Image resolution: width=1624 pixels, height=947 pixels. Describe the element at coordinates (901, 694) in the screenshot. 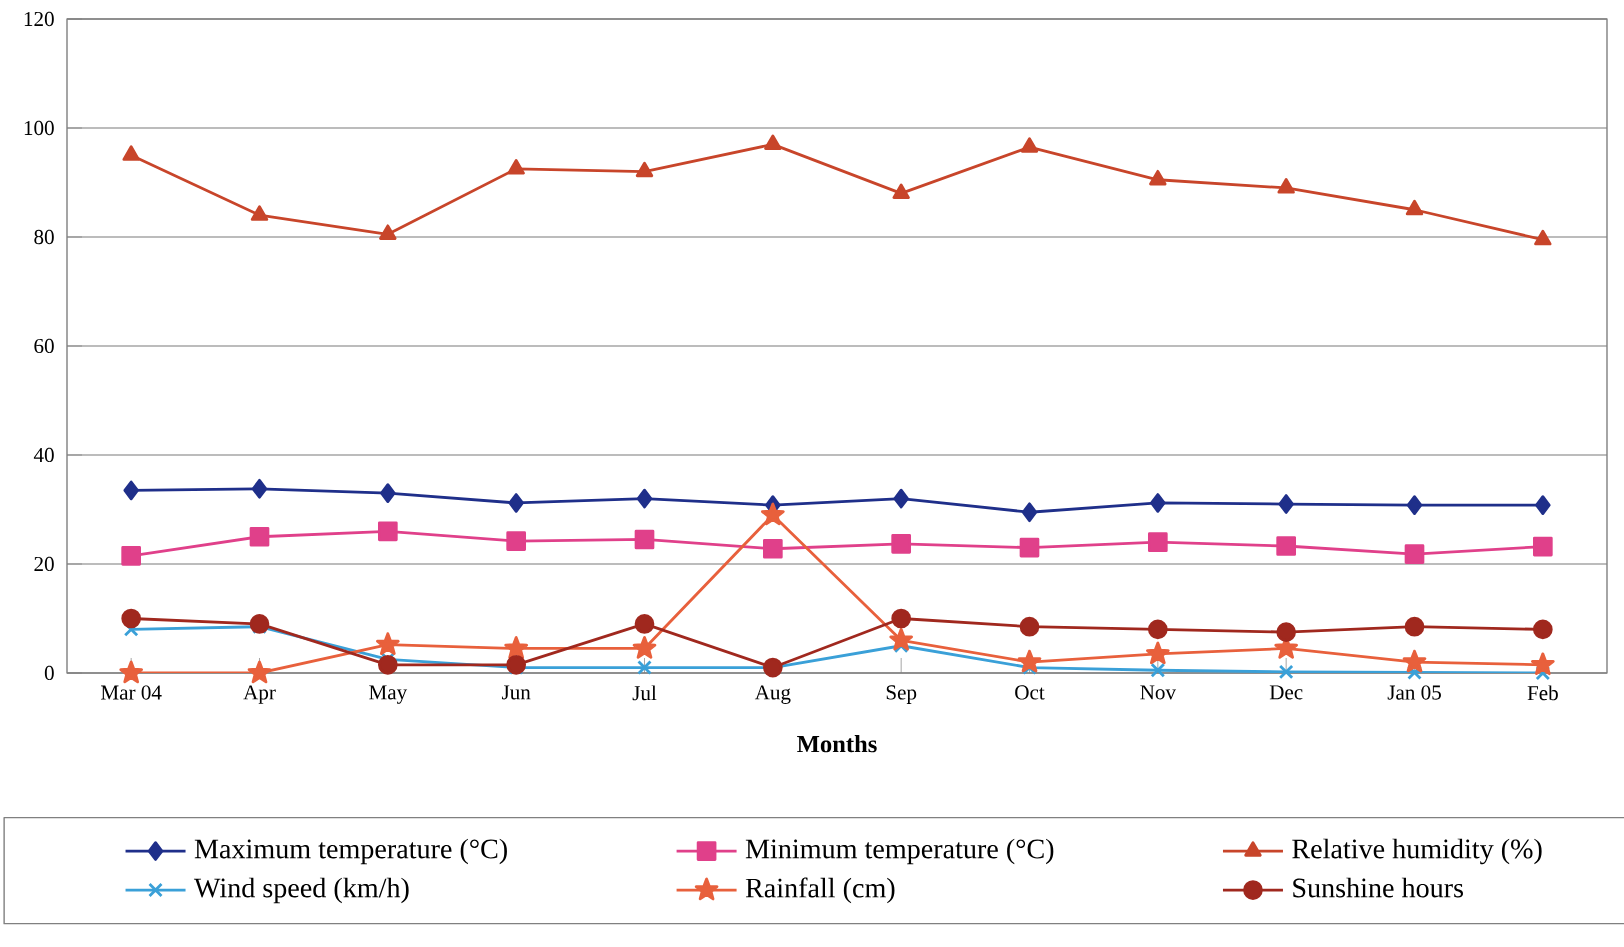

I see `x-tick-label: Sep` at that location.